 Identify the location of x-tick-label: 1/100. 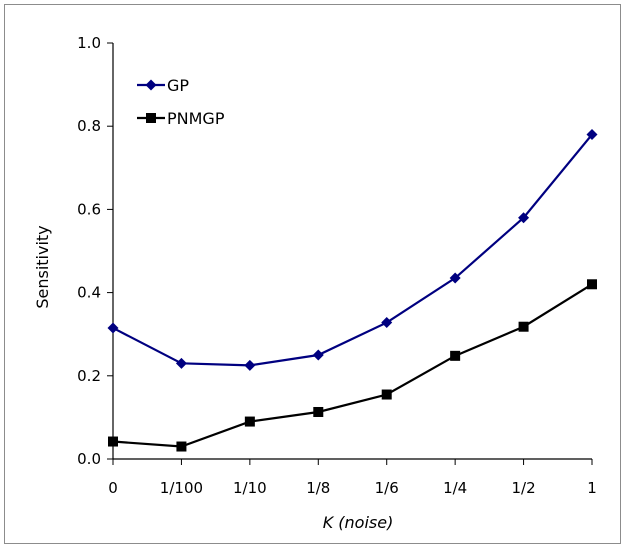
(181, 488).